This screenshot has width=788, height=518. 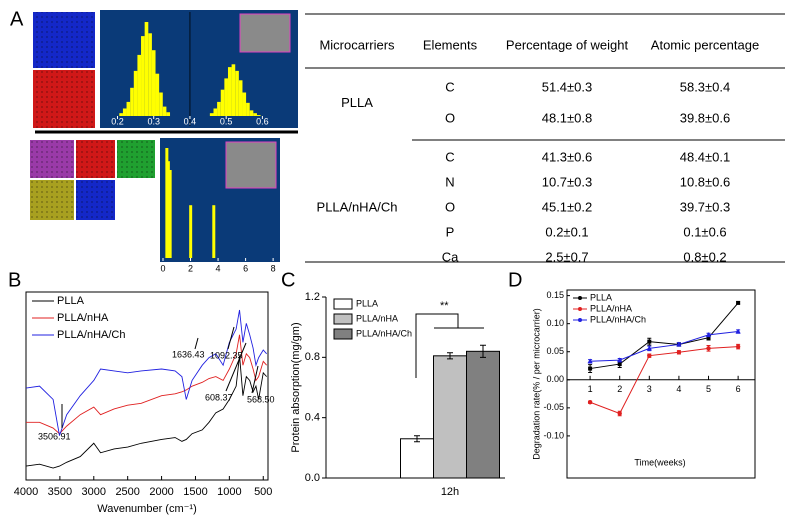 I want to click on table-header: Percentage of weight, so click(x=567, y=44).